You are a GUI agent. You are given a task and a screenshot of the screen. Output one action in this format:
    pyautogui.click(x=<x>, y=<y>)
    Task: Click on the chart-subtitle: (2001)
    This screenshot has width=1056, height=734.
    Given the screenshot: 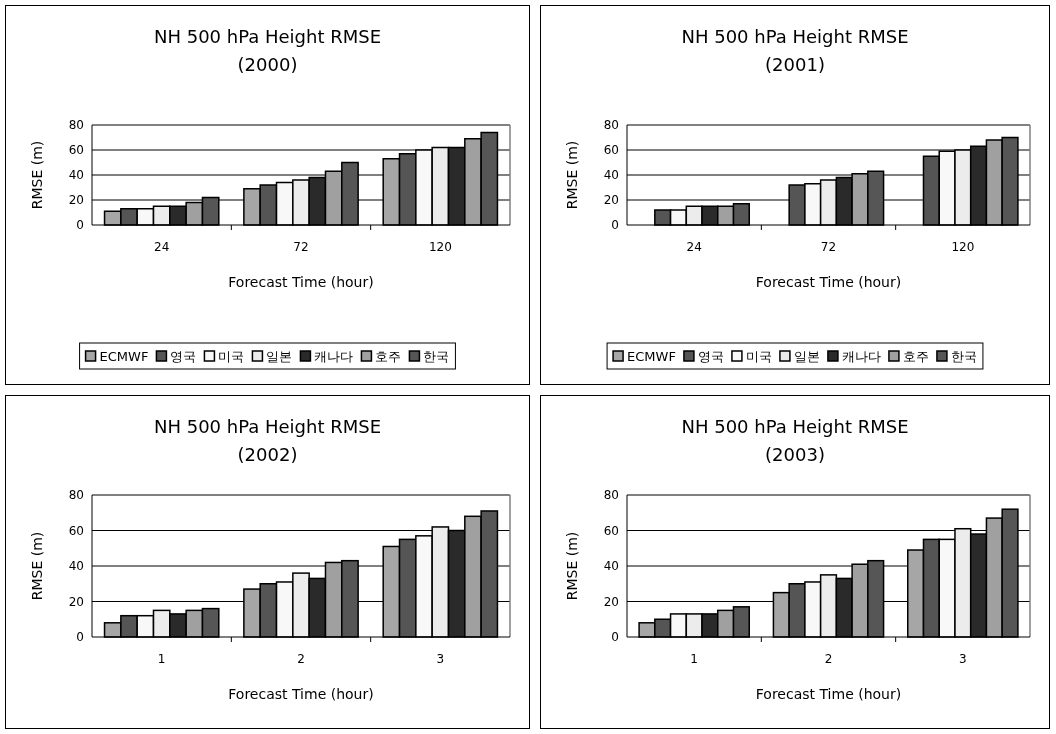 What is the action you would take?
    pyautogui.click(x=795, y=64)
    